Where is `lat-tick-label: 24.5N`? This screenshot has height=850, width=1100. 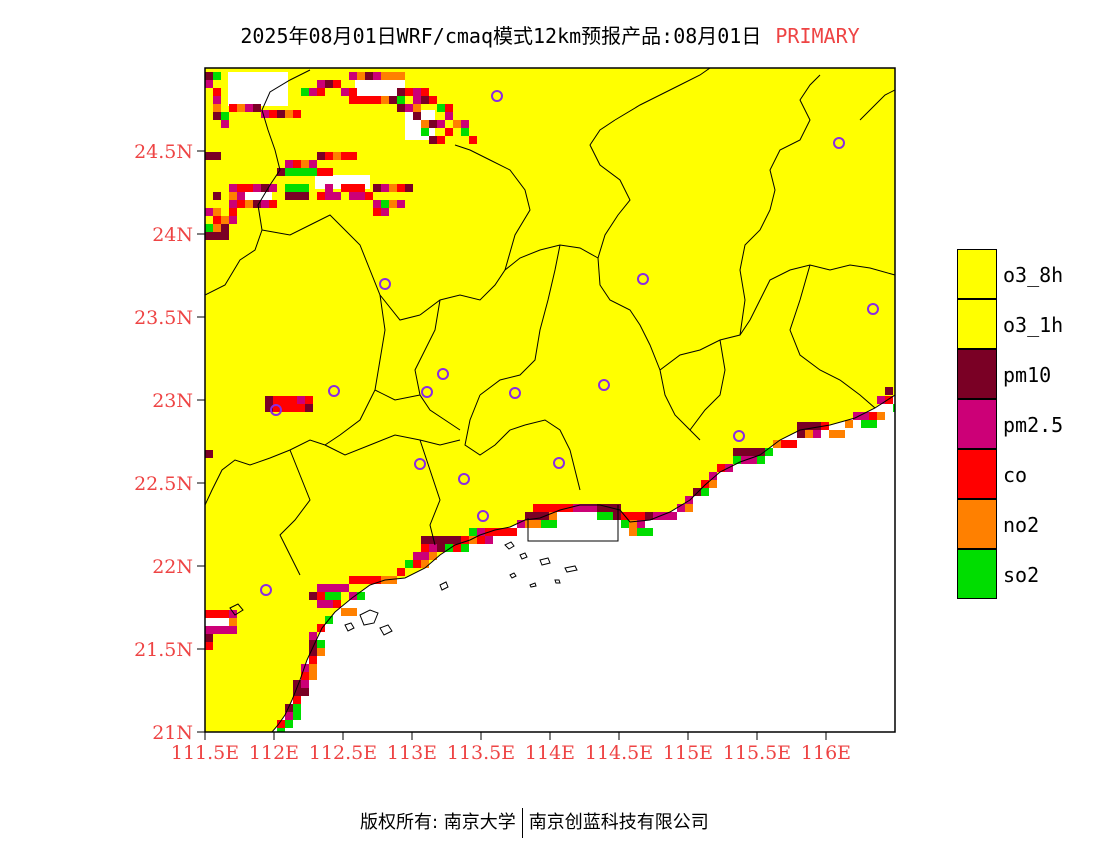
lat-tick-label: 24.5N is located at coordinates (163, 152).